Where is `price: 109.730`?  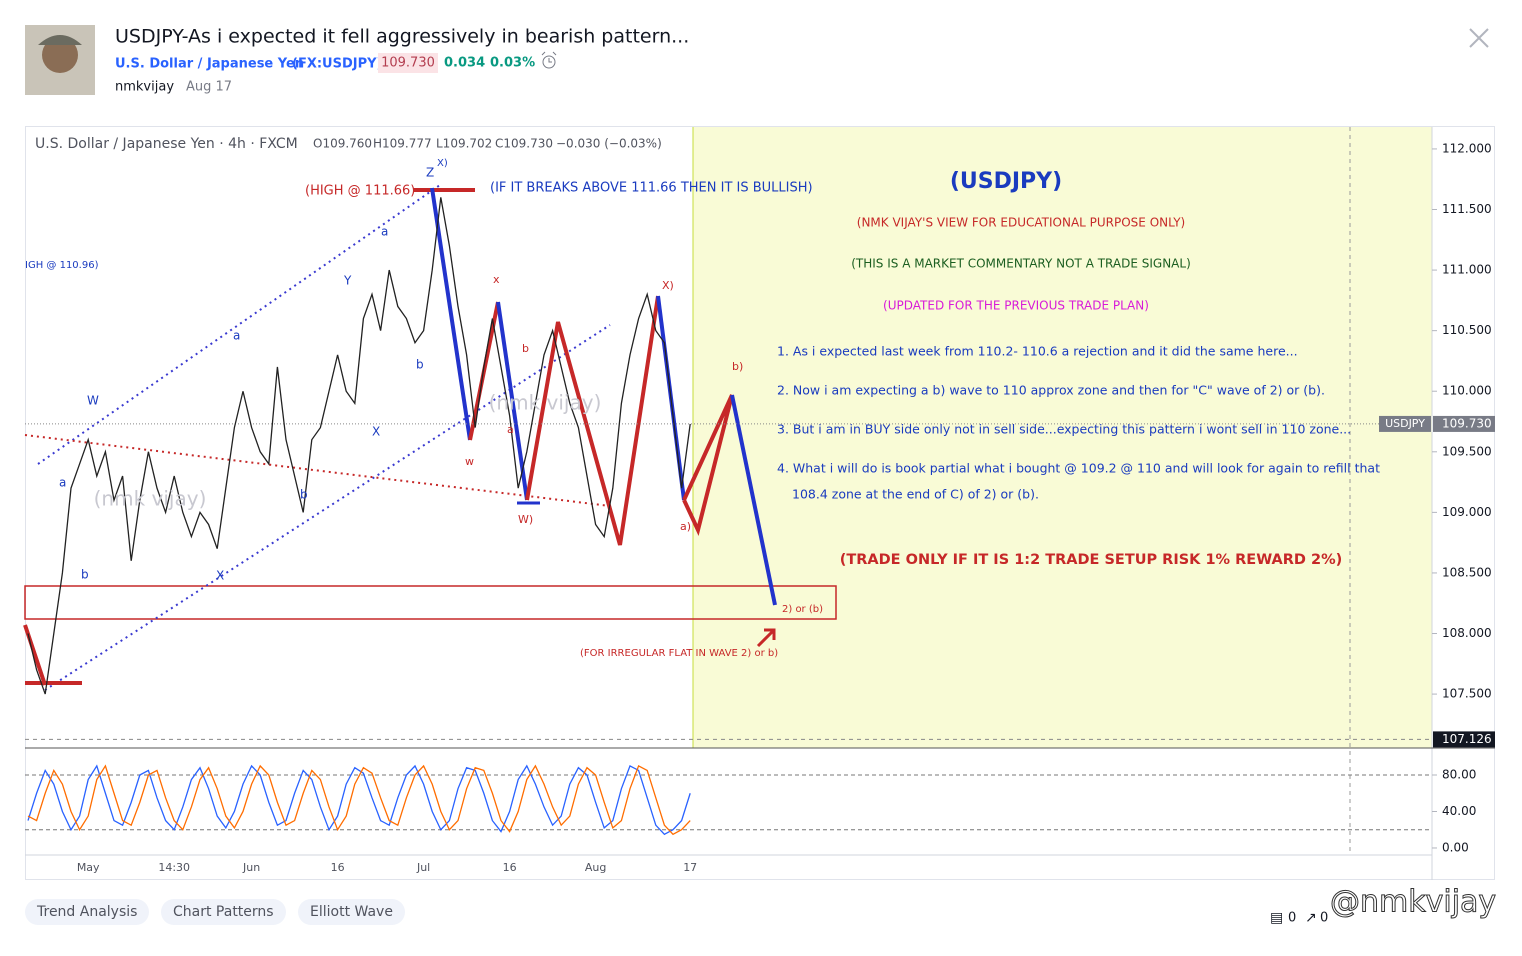
price: 109.730 is located at coordinates (408, 63).